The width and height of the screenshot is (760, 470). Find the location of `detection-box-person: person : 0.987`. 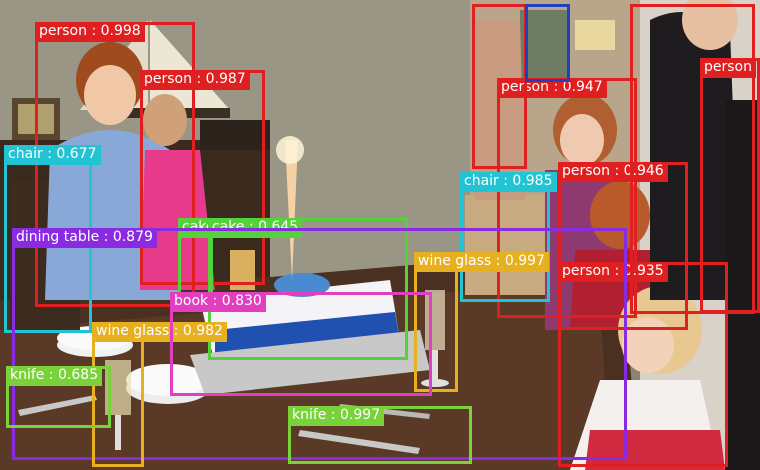

detection-box-person: person : 0.987 is located at coordinates (202, 177).